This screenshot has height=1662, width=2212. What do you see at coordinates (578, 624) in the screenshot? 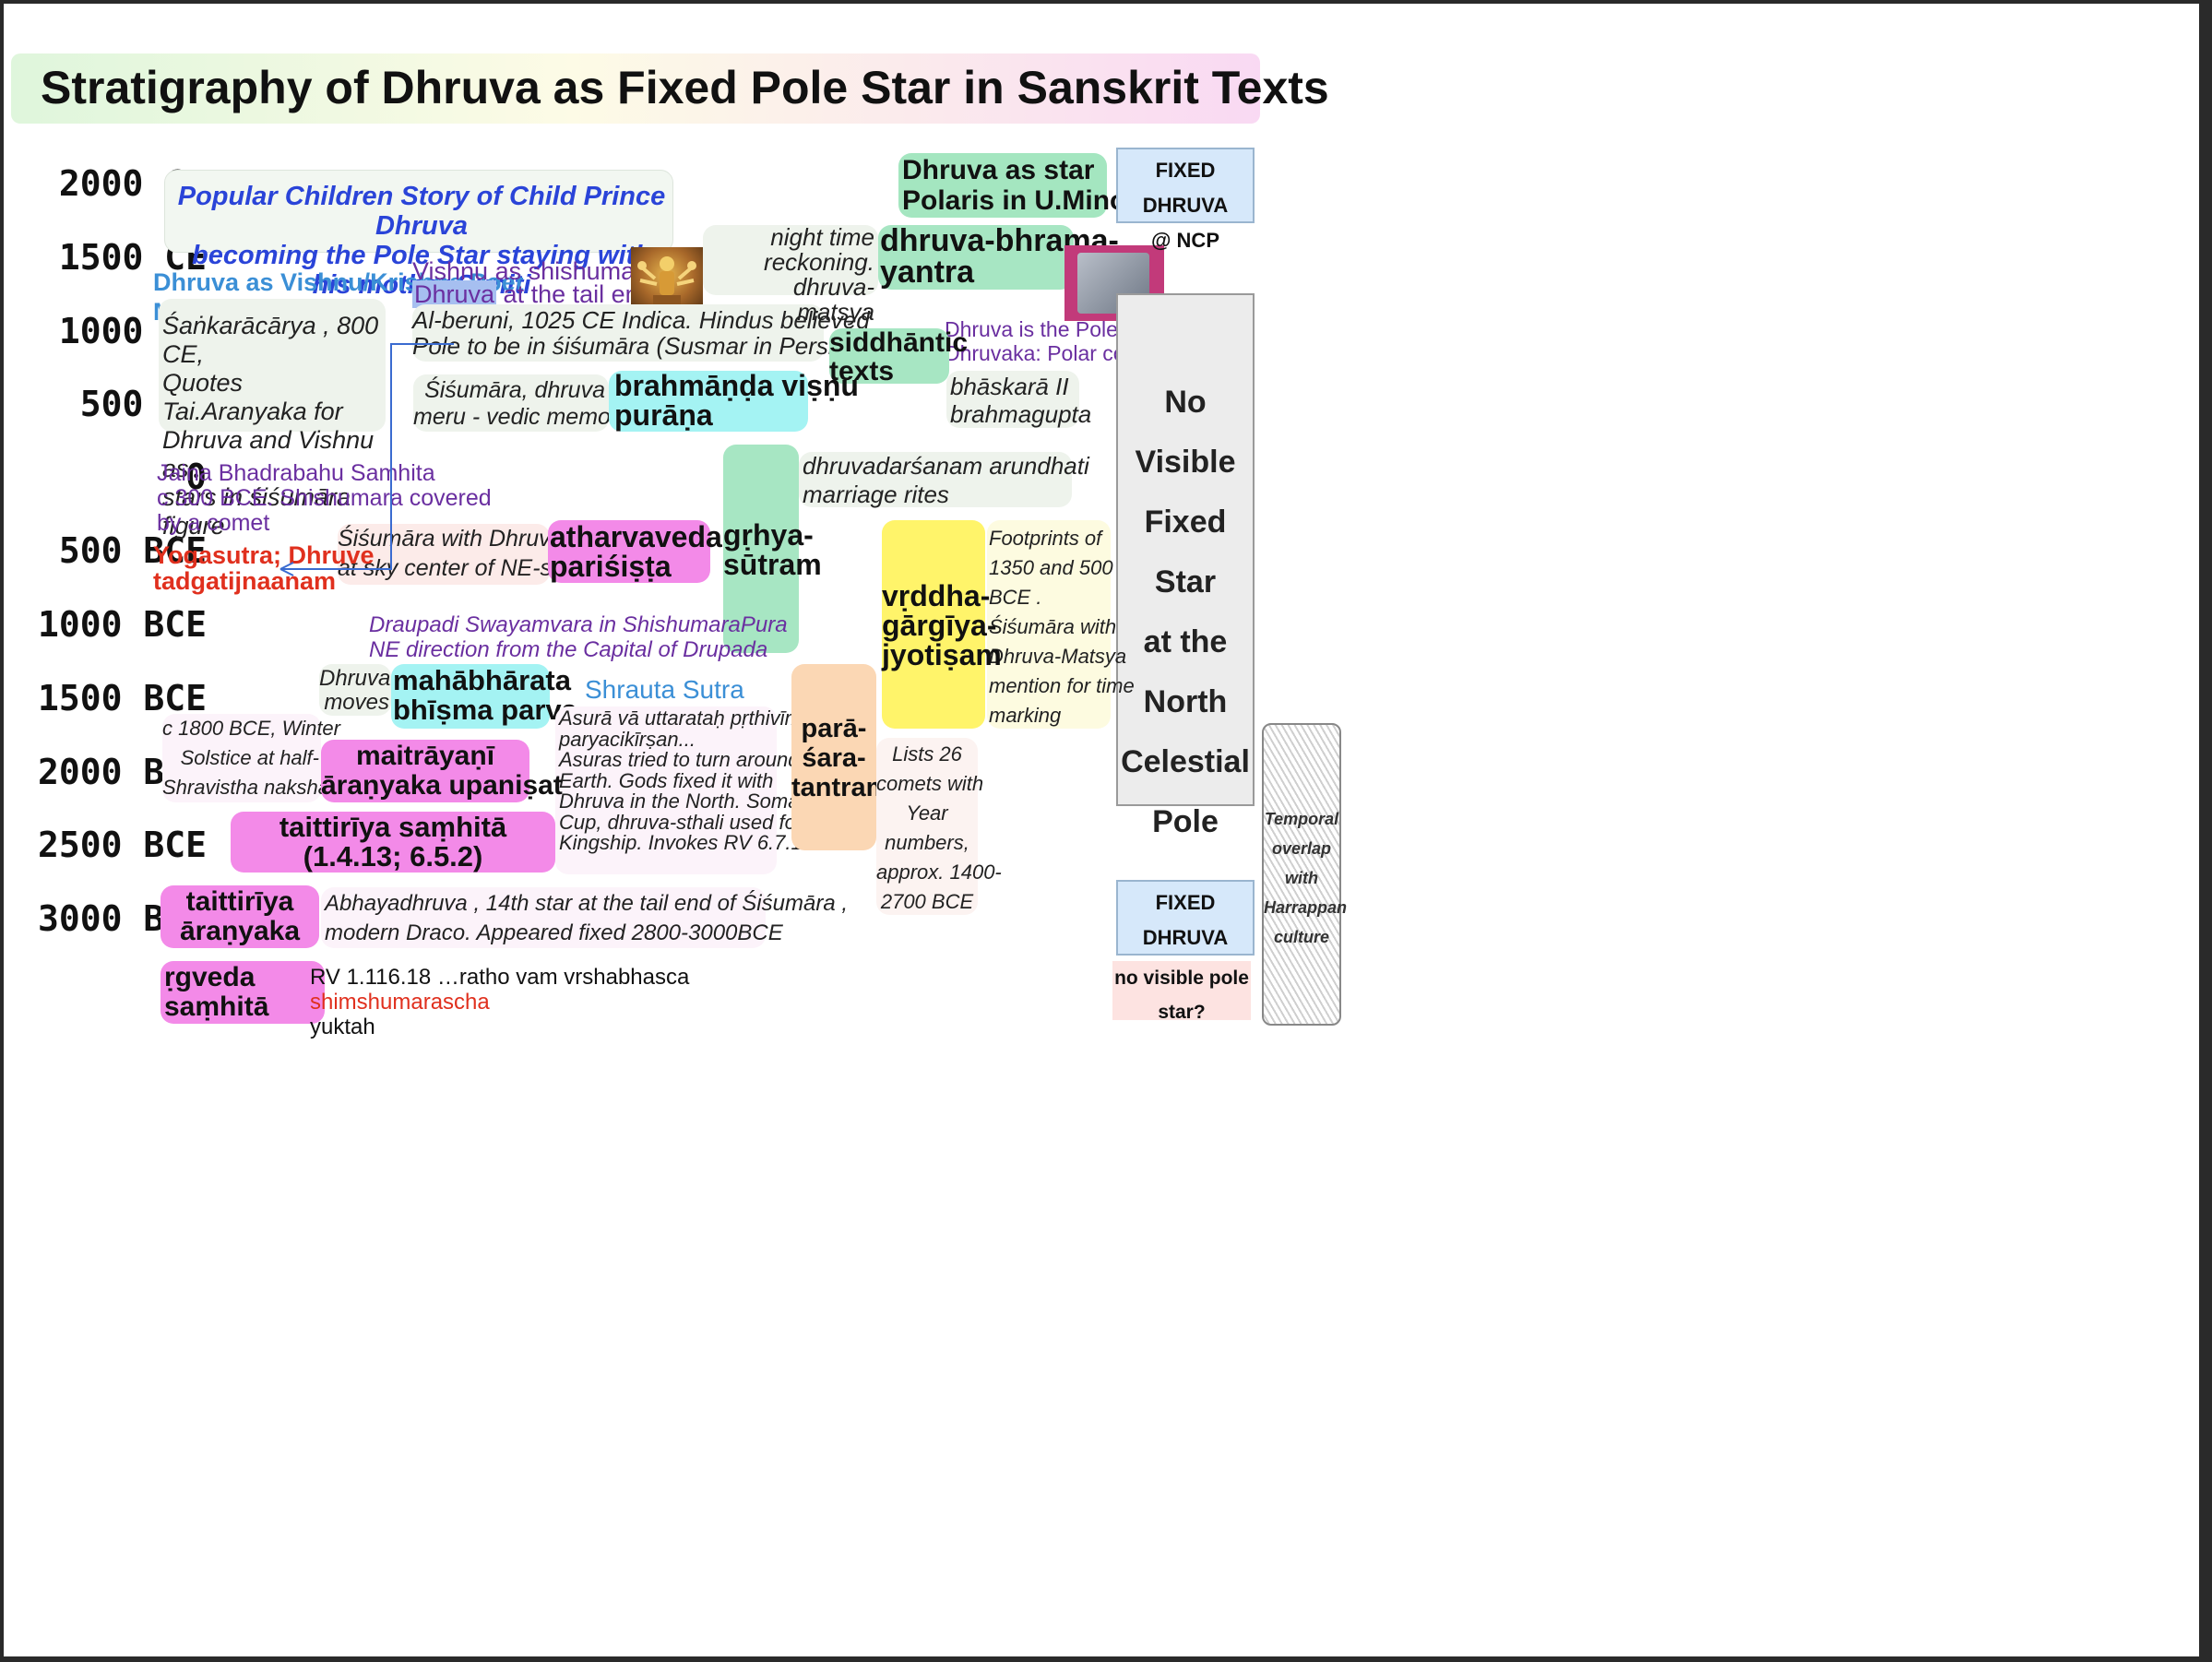
I see `note-line: Draupadi Swayamvara in ShishumaraPura` at bounding box center [578, 624].